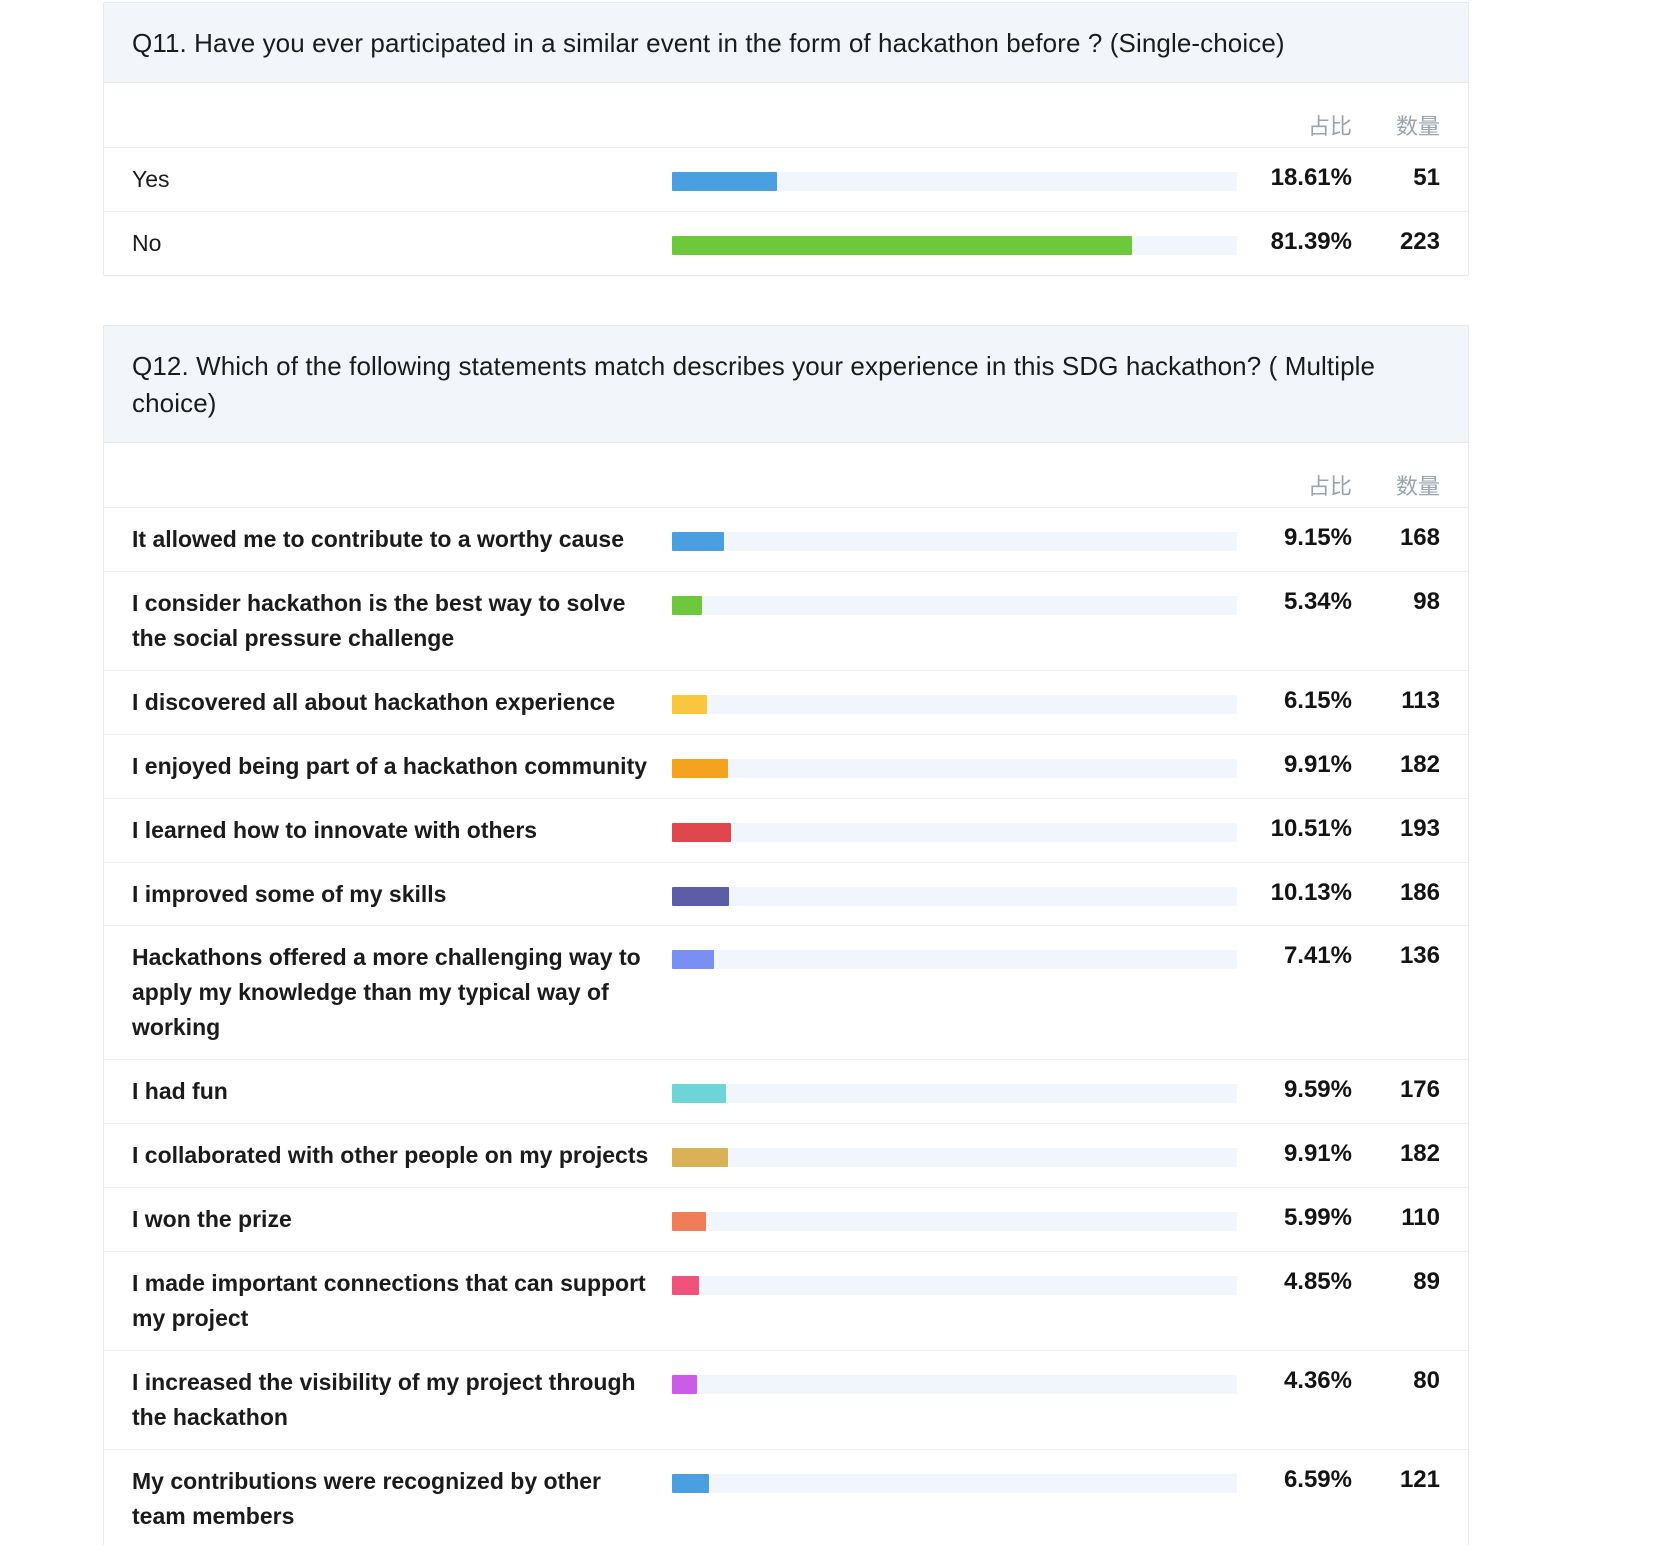 Image resolution: width=1653 pixels, height=1545 pixels. Describe the element at coordinates (1426, 177) in the screenshot. I see `row-count: 51` at that location.